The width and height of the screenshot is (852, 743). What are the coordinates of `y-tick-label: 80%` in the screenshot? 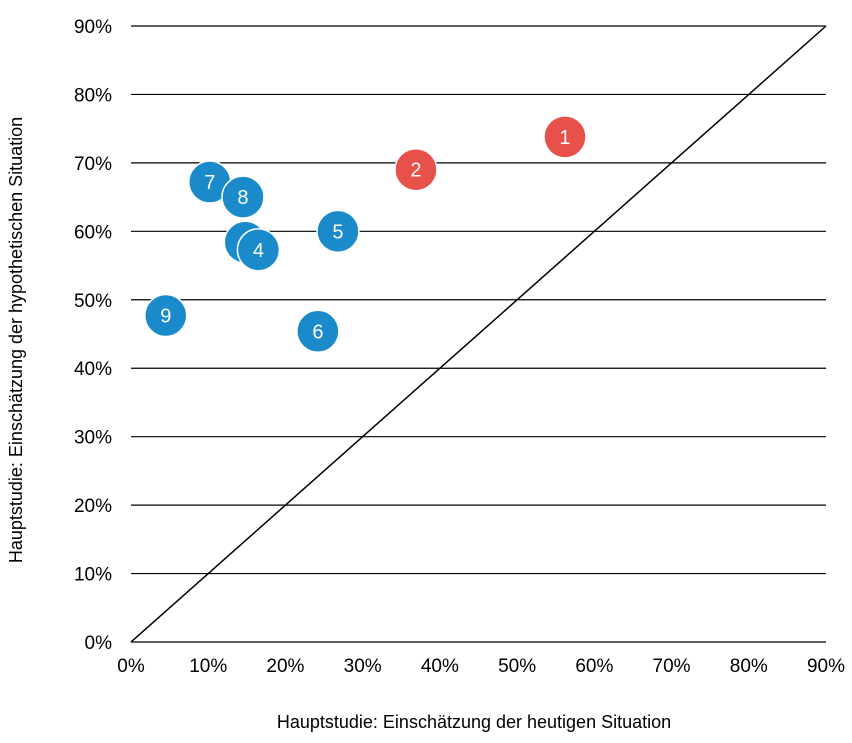 It's located at (93, 95).